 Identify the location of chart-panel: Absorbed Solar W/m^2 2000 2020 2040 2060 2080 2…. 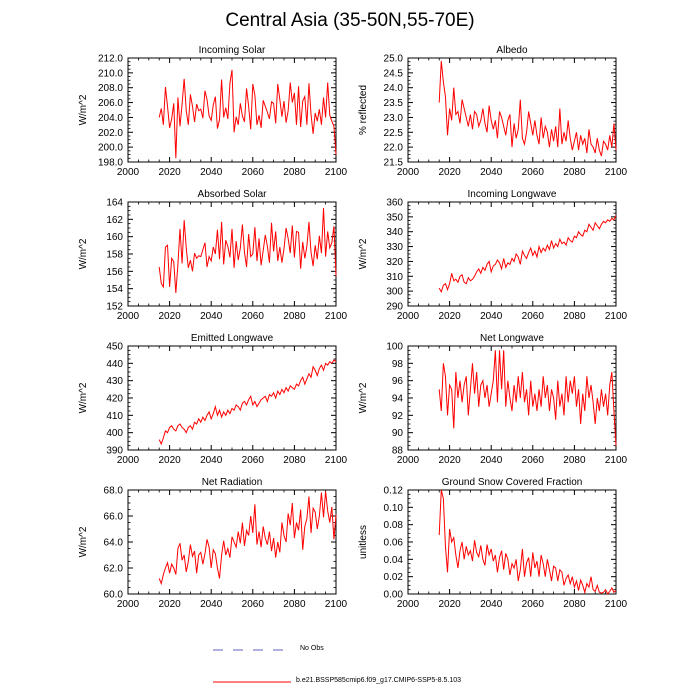
(213, 255).